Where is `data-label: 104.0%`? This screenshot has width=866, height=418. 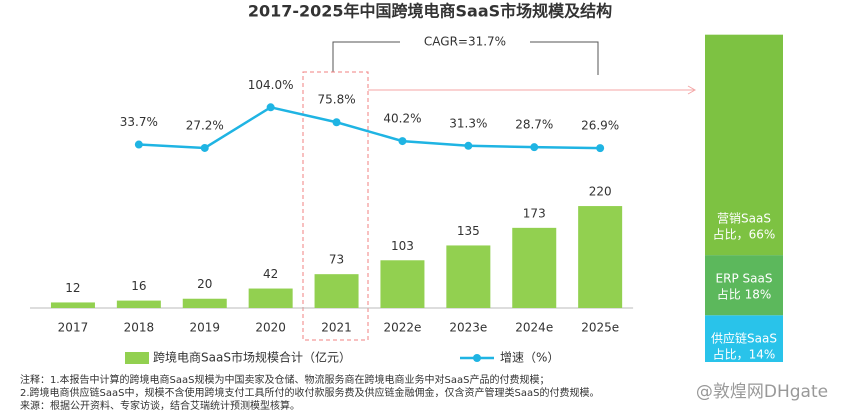 data-label: 104.0% is located at coordinates (271, 85).